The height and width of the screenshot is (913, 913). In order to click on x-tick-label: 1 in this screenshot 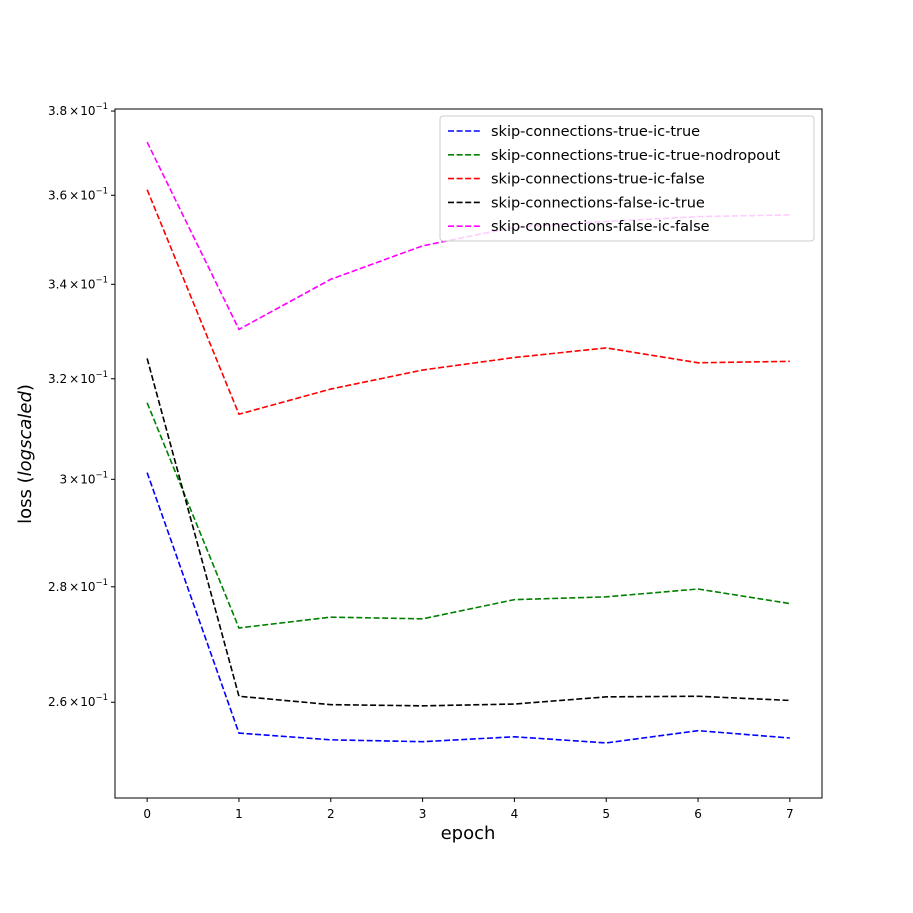, I will do `click(239, 814)`.